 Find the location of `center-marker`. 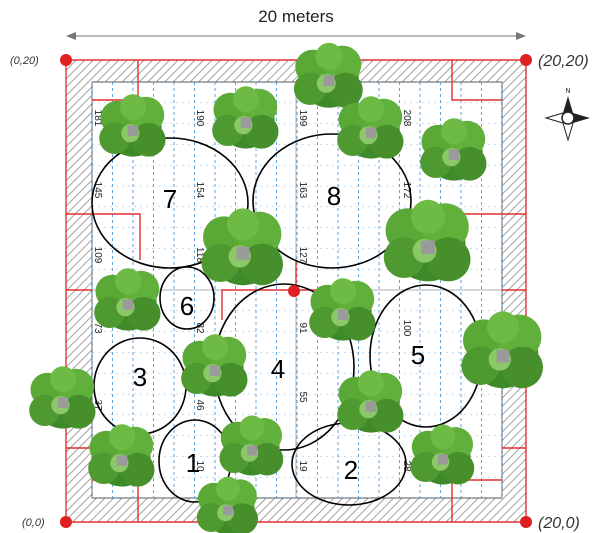

center-marker is located at coordinates (294, 291).